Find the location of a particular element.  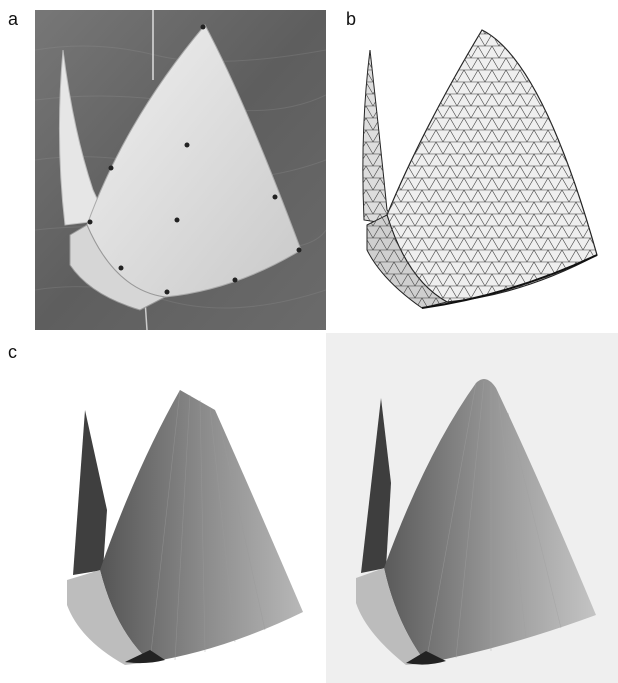

sail-left-fin is located at coordinates (83, 137).